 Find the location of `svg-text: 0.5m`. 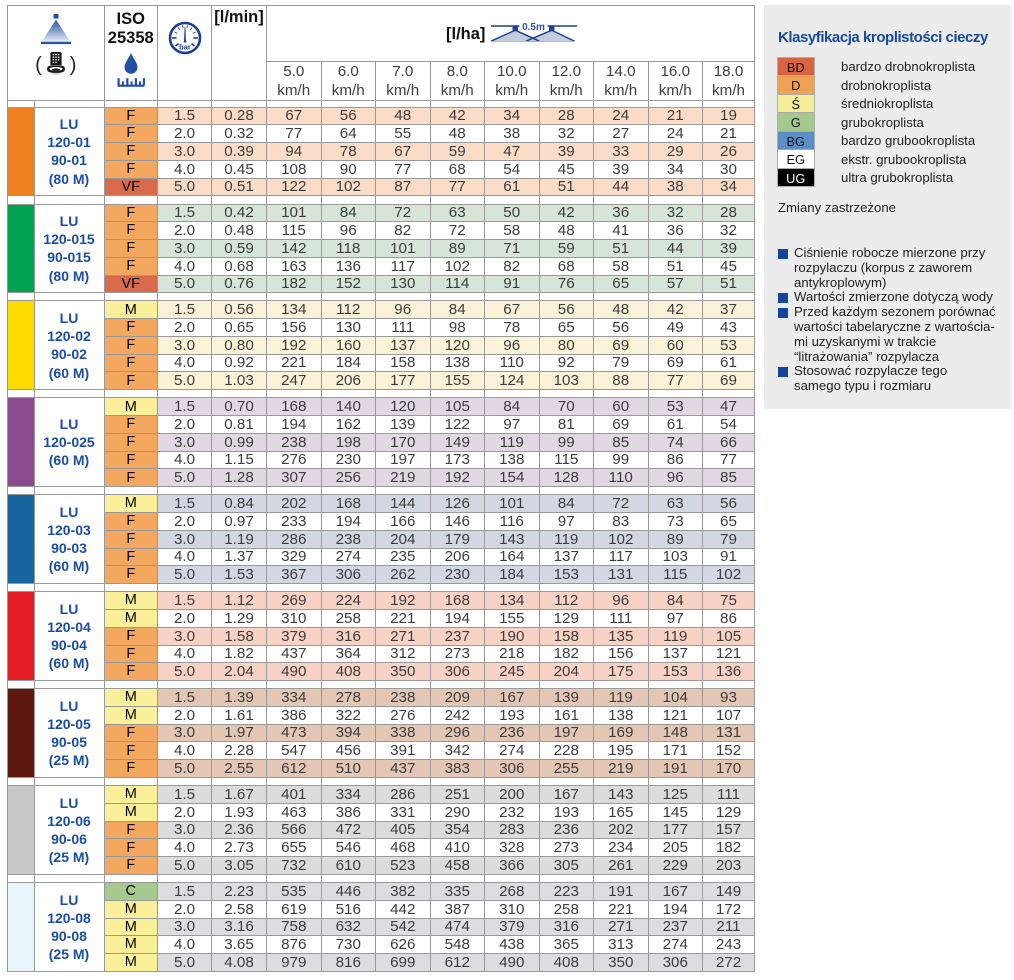

svg-text: 0.5m is located at coordinates (534, 27).